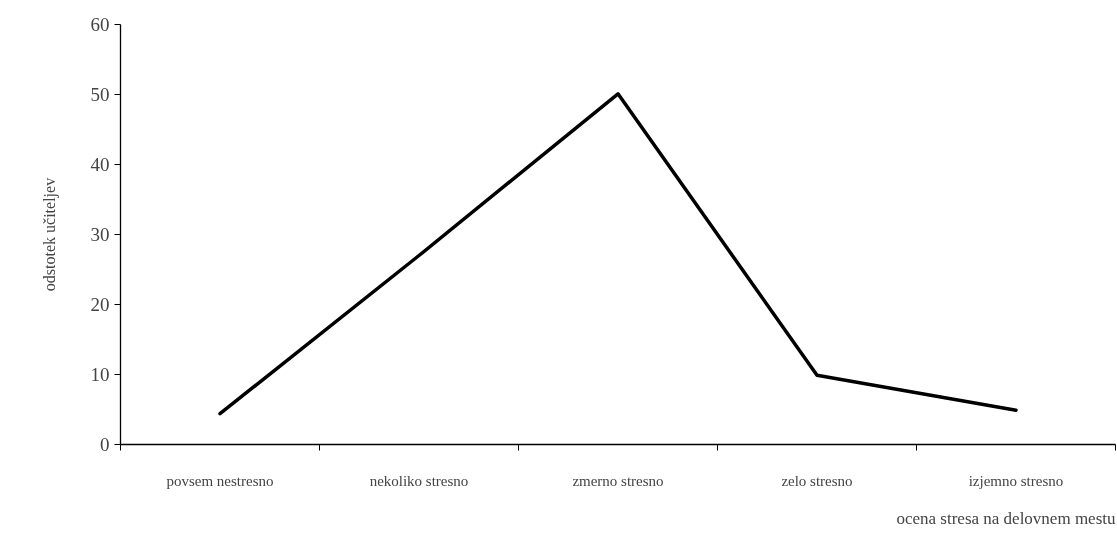 Image resolution: width=1117 pixels, height=542 pixels. I want to click on y-tick-label: 0, so click(105, 444).